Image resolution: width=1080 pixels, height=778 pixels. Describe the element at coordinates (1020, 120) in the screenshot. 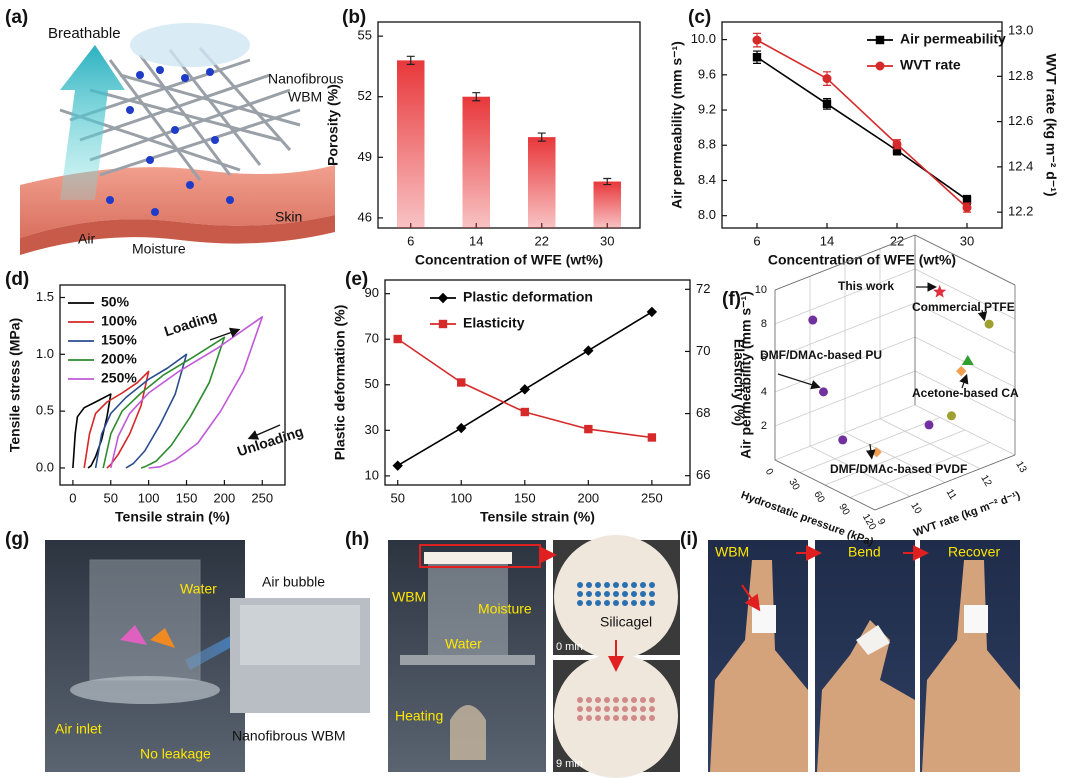

I see `y2-tick-label: 12.6` at that location.